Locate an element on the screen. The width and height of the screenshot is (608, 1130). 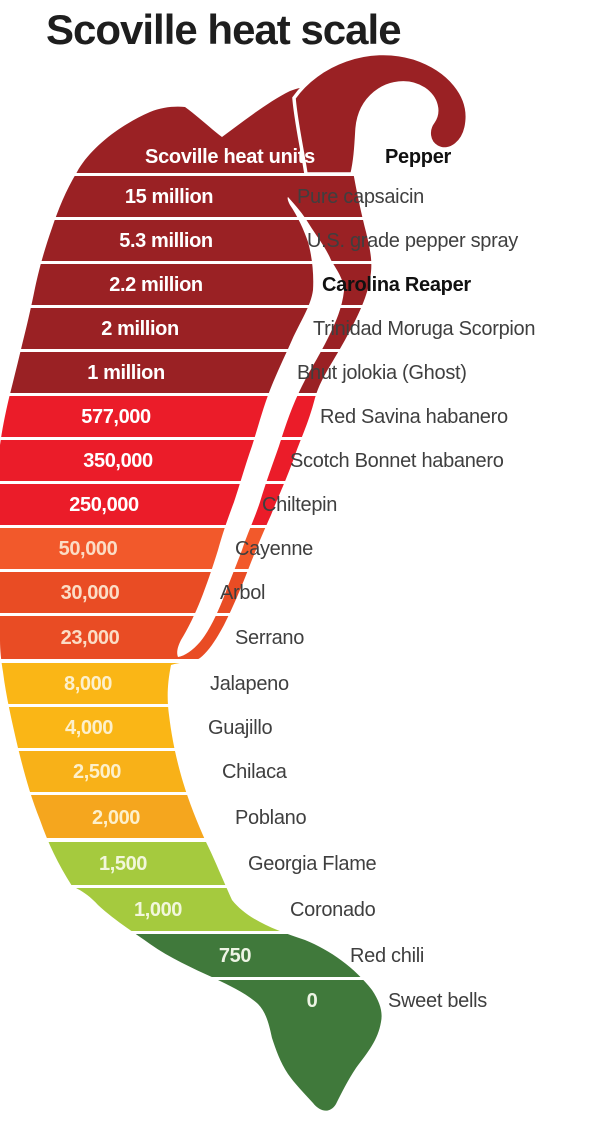
value-1500: 1,500 is located at coordinates (123, 864).